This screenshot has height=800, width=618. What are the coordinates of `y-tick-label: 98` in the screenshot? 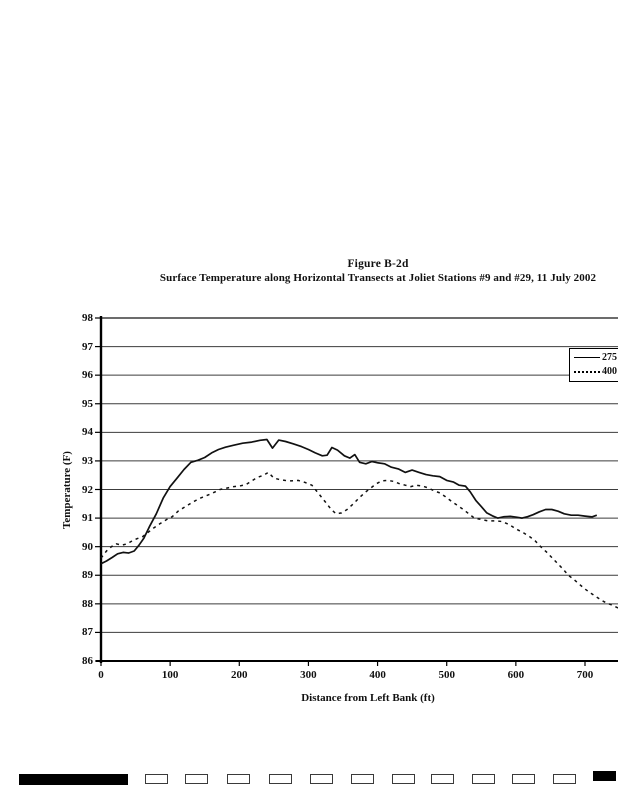 It's located at (87, 318).